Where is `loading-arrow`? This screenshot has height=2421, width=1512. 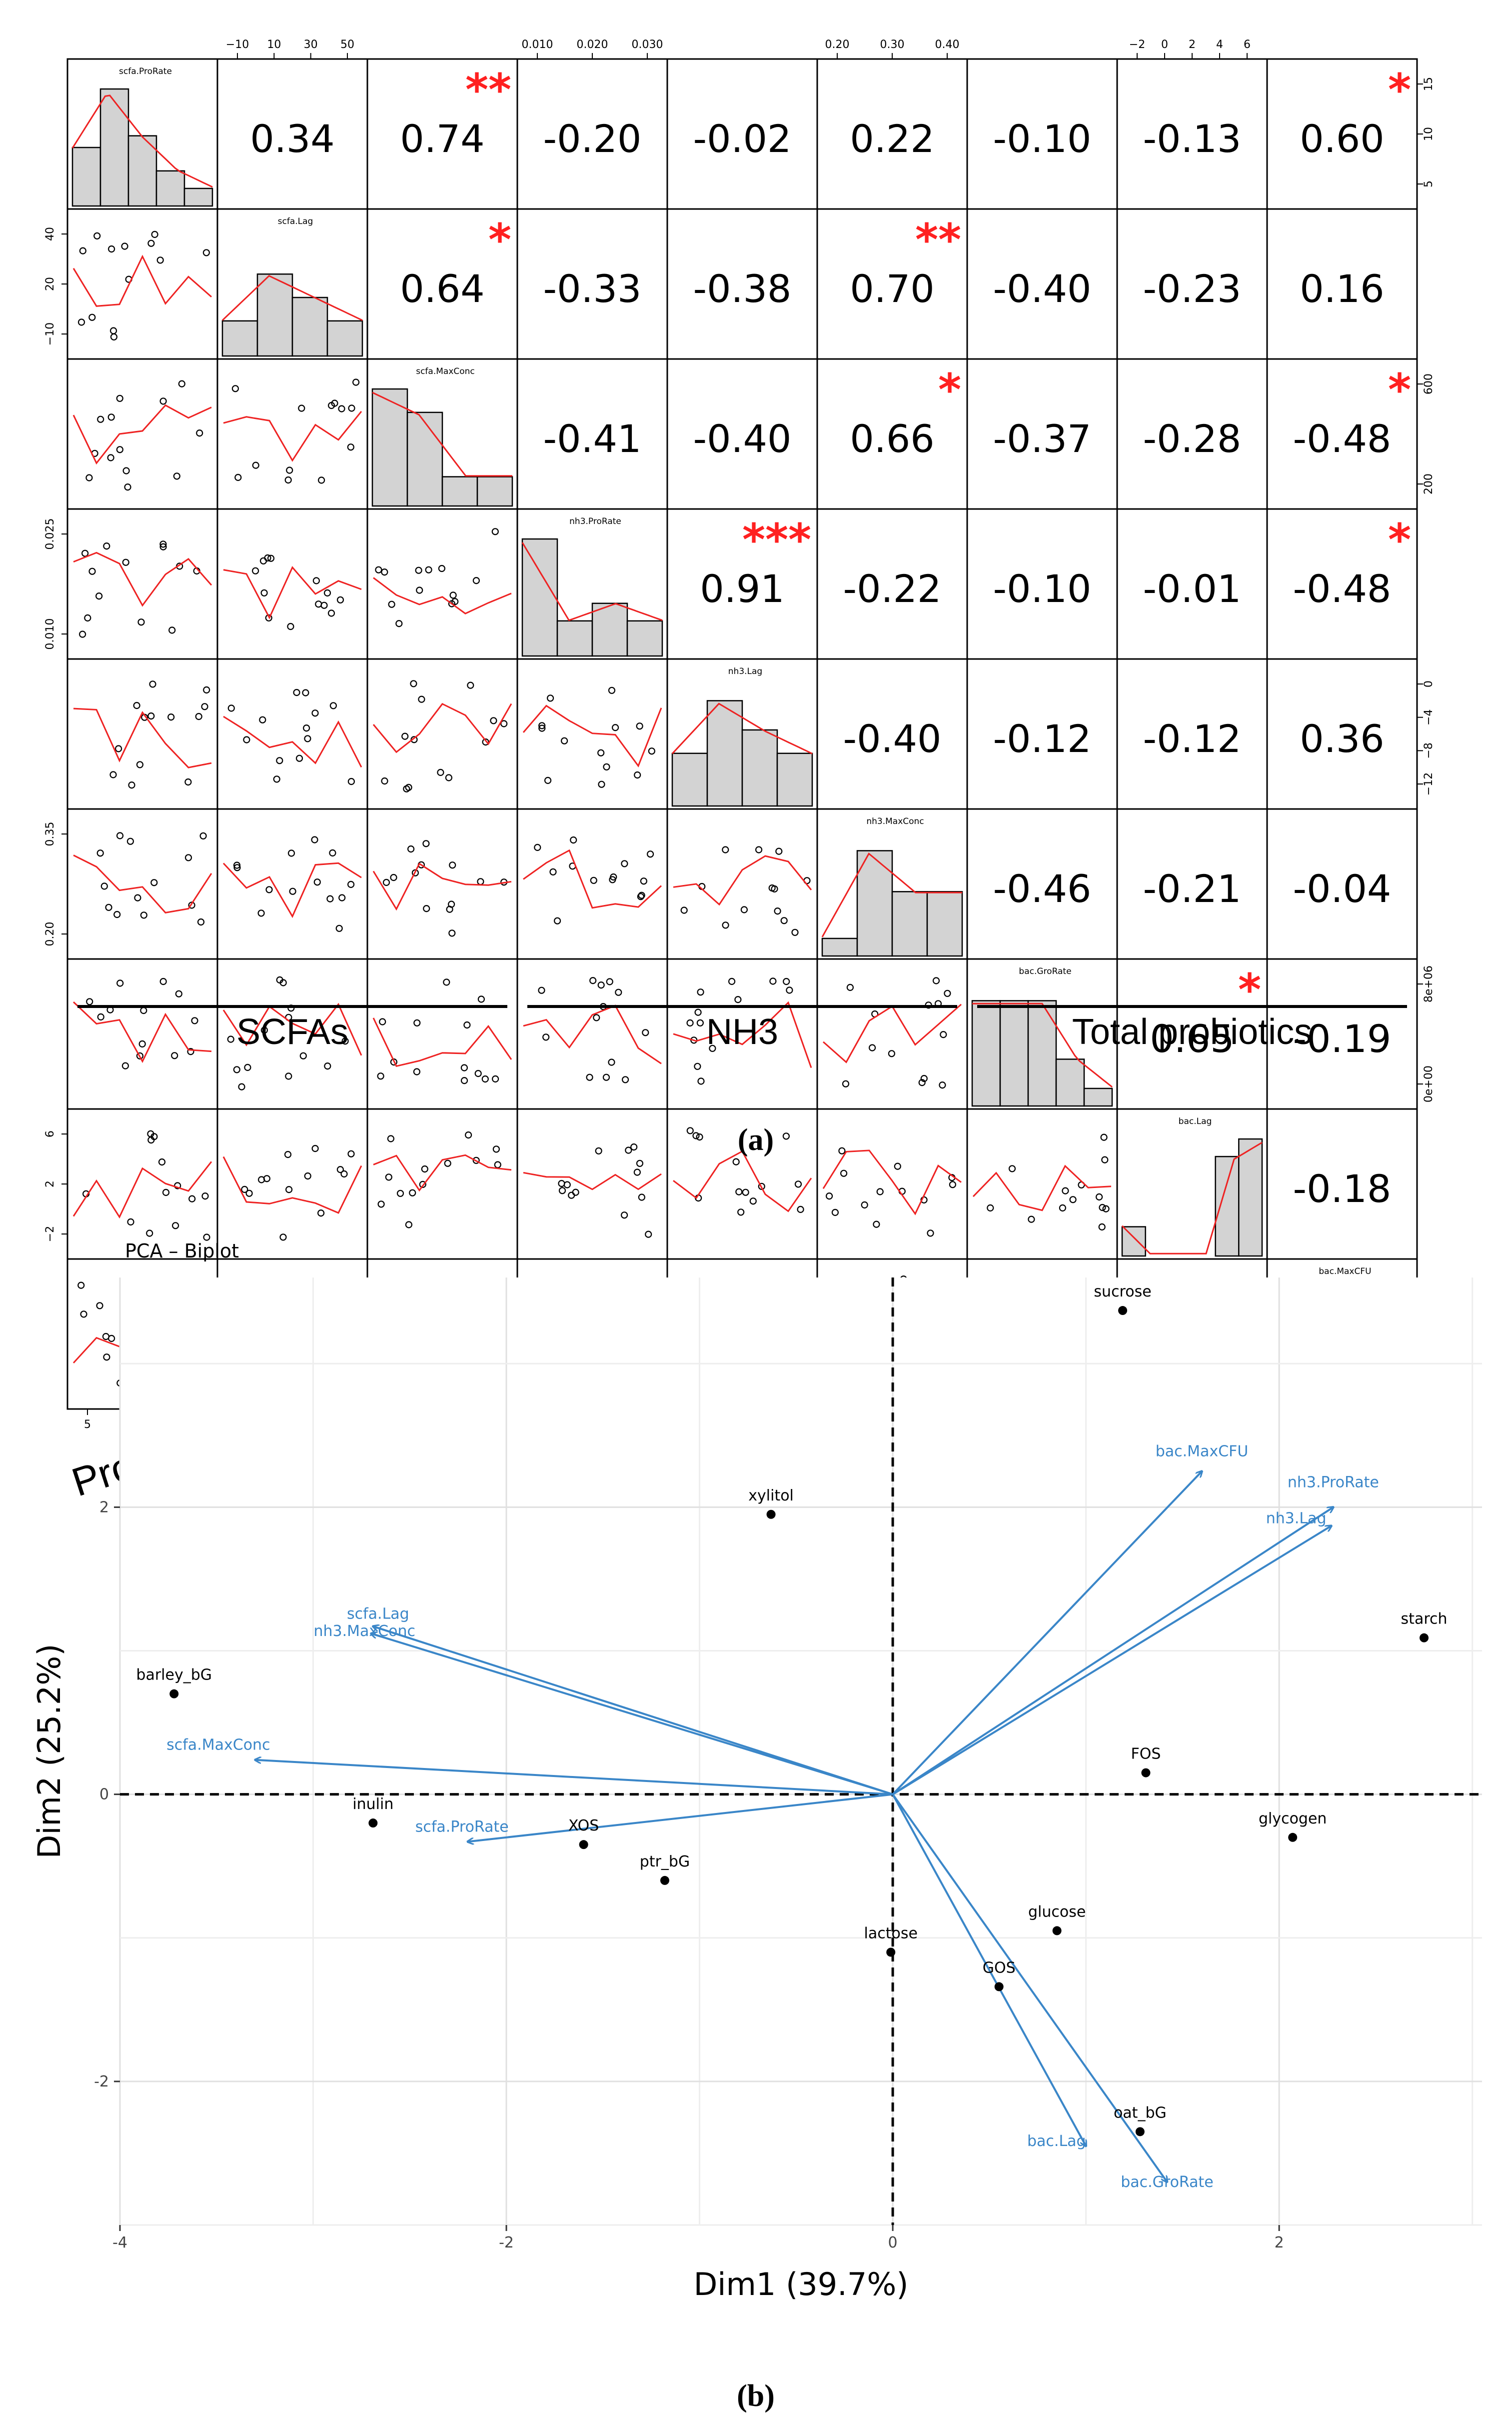 loading-arrow is located at coordinates (633, 1711).